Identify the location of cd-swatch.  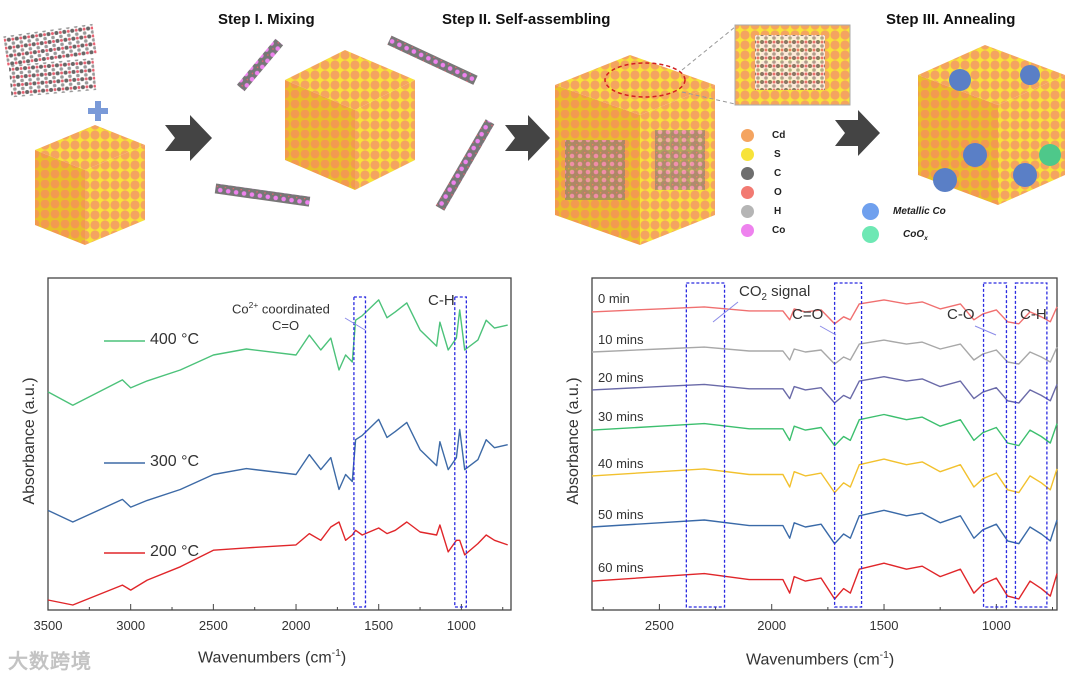
(747, 135).